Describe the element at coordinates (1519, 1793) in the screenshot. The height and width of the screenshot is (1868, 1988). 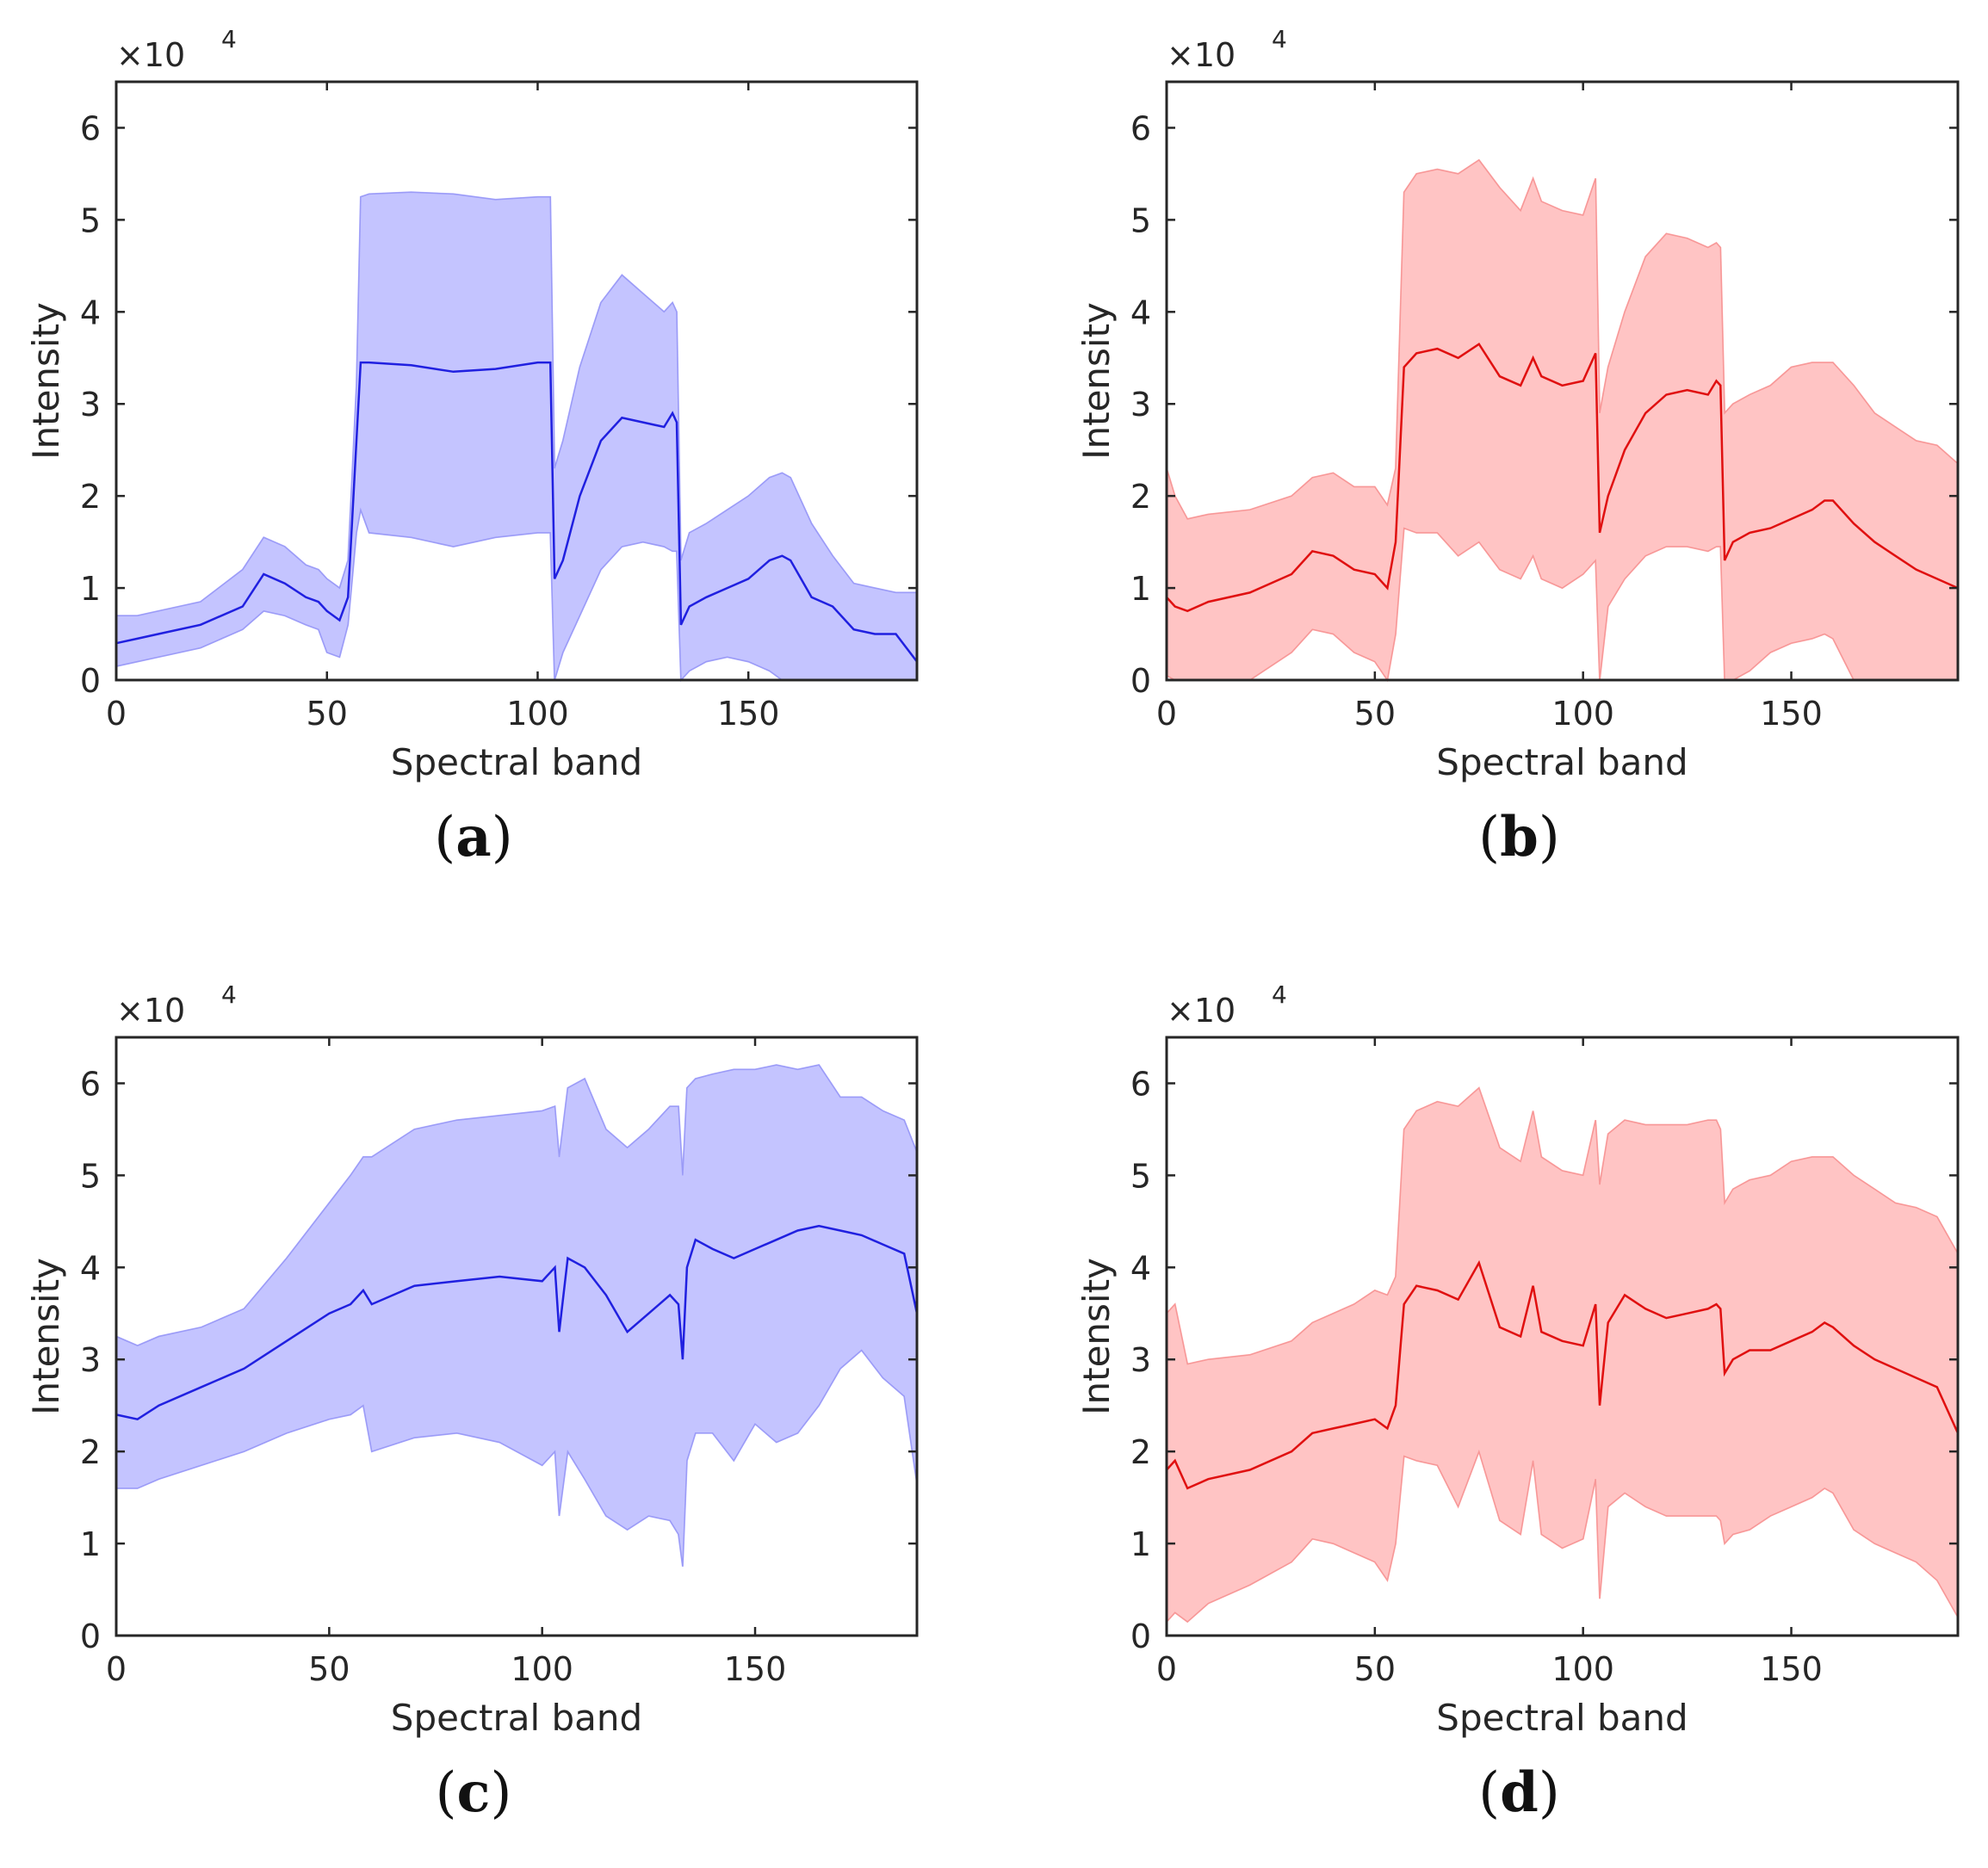
I see `caption-d: (d)` at that location.